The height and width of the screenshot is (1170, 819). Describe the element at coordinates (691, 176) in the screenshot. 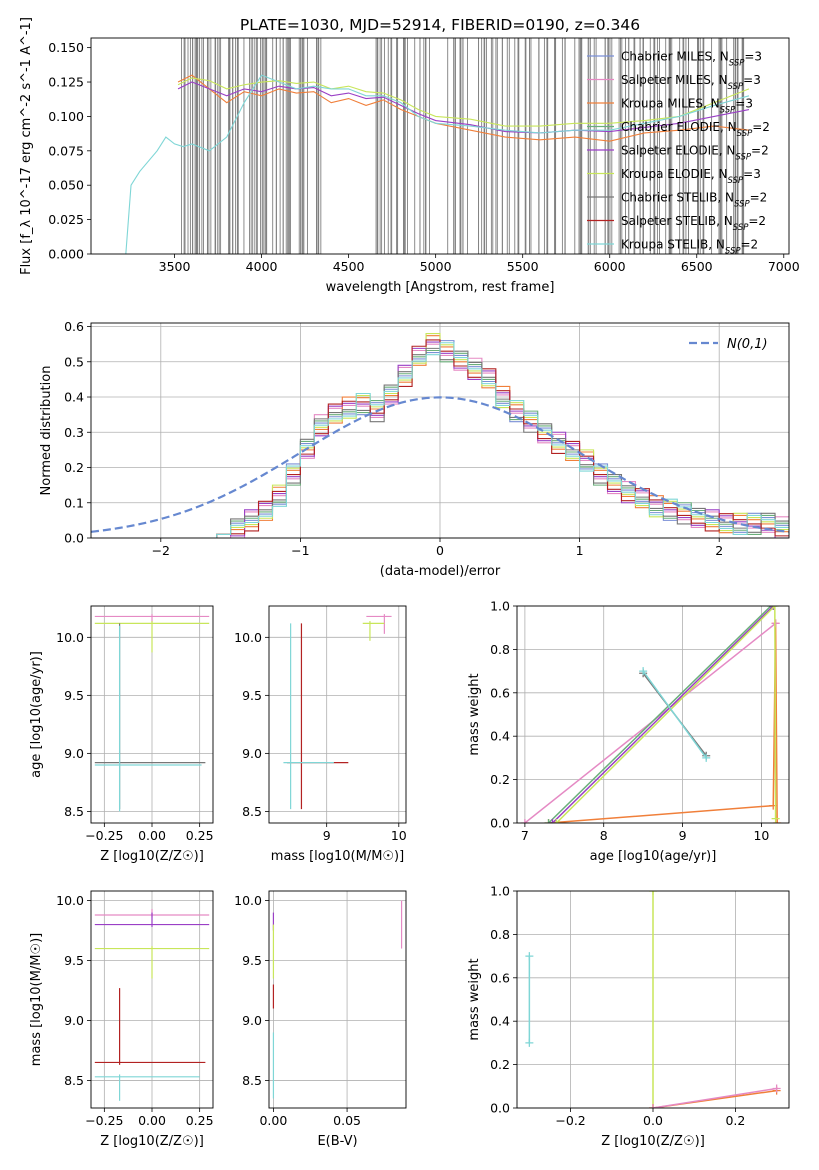

I see `legend-entry: Kroupa ELODIE, NSSP=3` at that location.